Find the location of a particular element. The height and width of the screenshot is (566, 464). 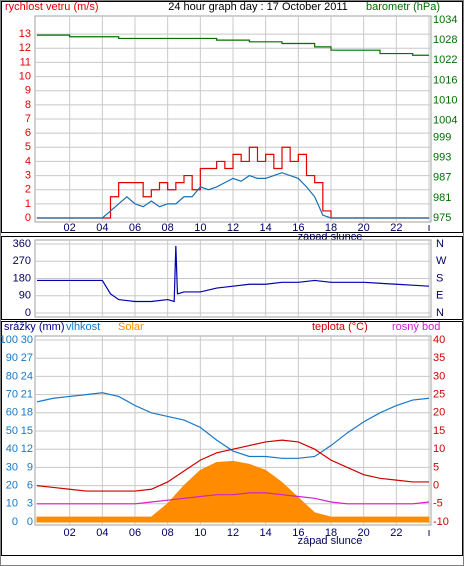

y-tick-label: 3 is located at coordinates (28, 175).